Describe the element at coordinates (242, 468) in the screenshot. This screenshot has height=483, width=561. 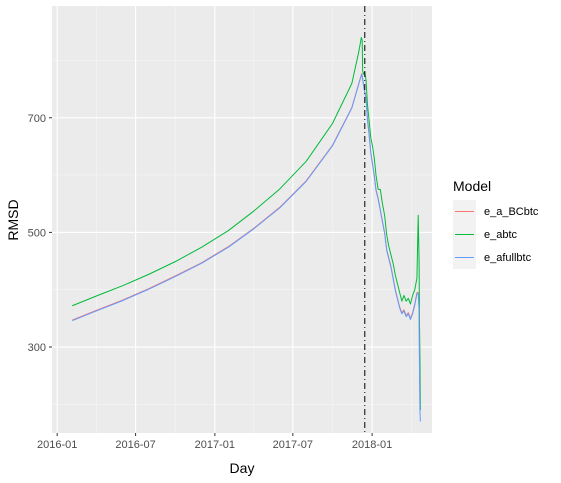
I see `x-axis-title: Day` at that location.